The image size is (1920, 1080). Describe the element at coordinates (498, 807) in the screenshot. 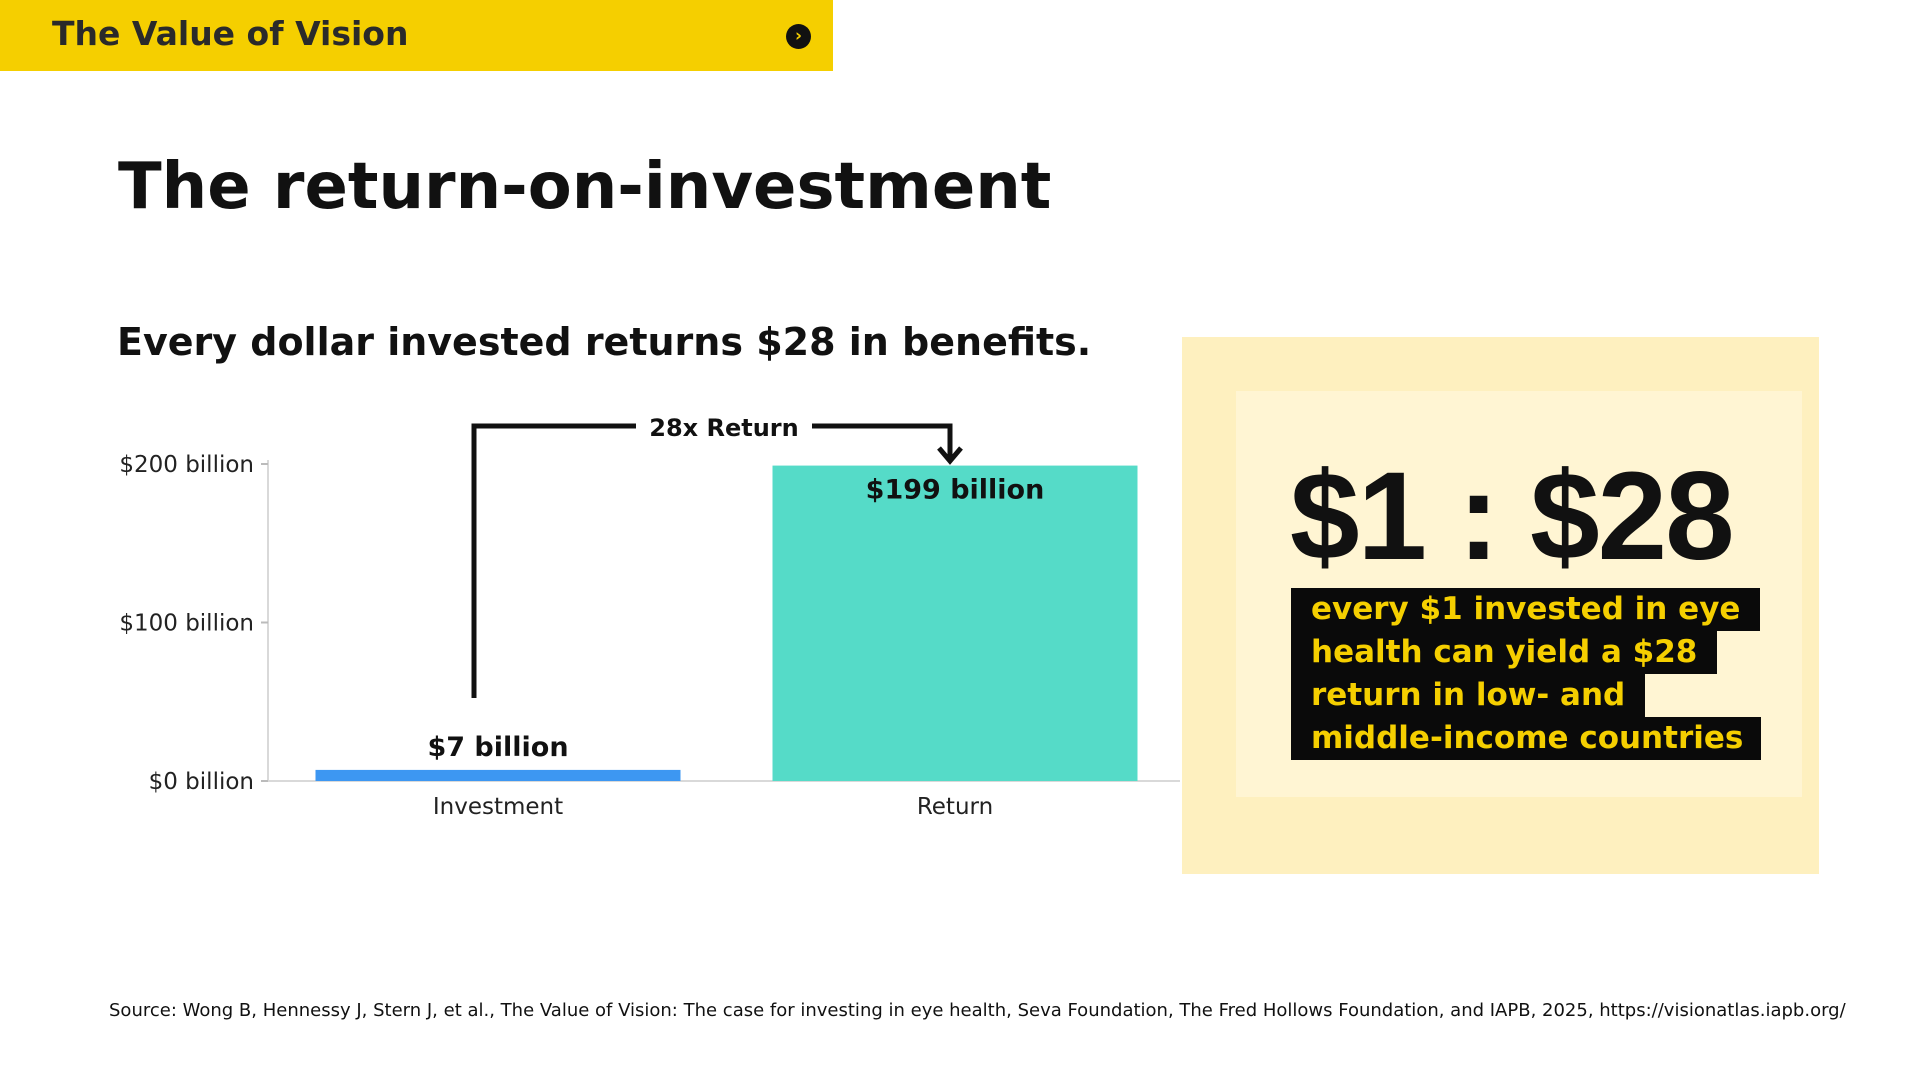

I see `x-tick-label: Investment` at that location.